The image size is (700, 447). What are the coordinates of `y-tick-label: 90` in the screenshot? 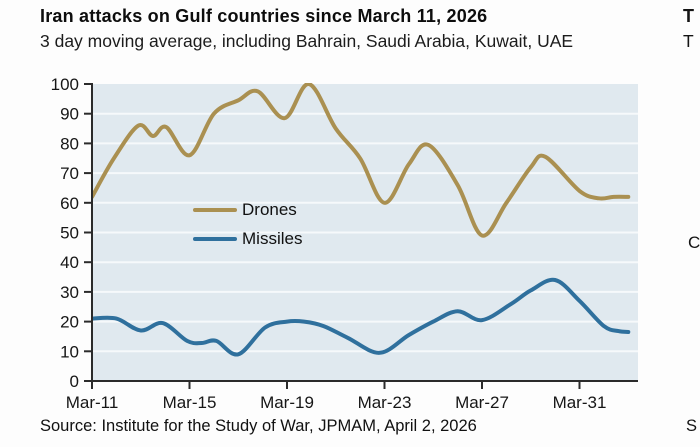 It's located at (69, 114).